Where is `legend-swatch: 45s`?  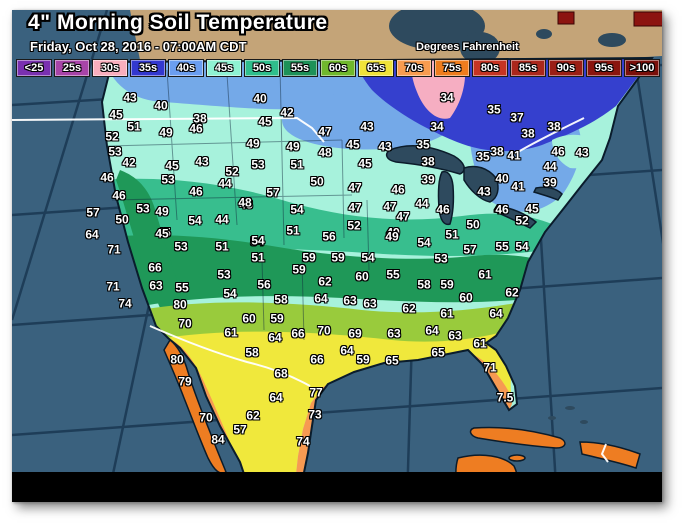
legend-swatch: 45s is located at coordinates (224, 68).